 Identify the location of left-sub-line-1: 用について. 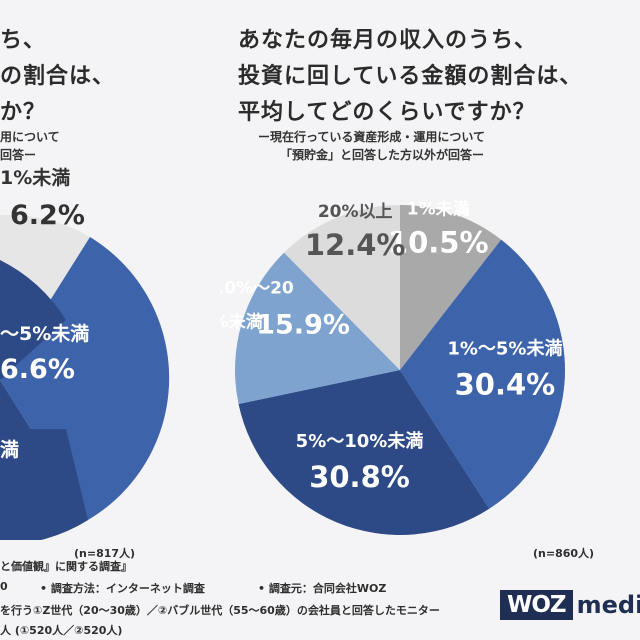
(30, 137).